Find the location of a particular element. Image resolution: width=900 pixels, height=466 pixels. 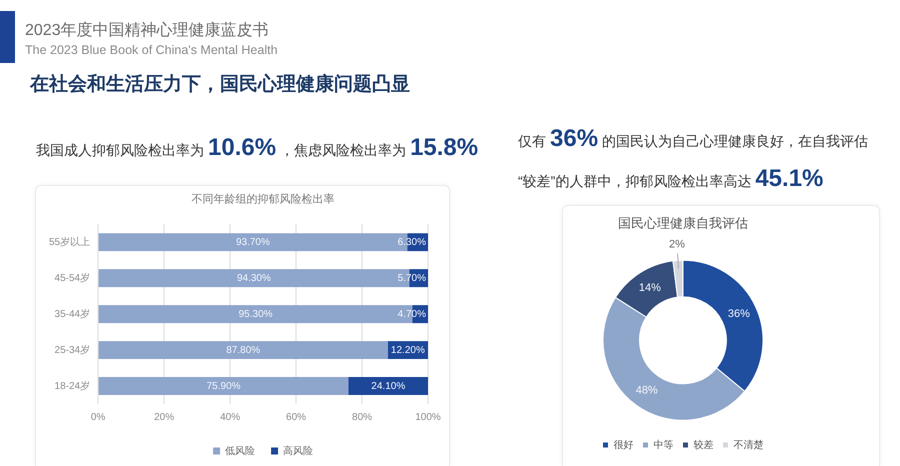

data-label: 48% is located at coordinates (647, 390).